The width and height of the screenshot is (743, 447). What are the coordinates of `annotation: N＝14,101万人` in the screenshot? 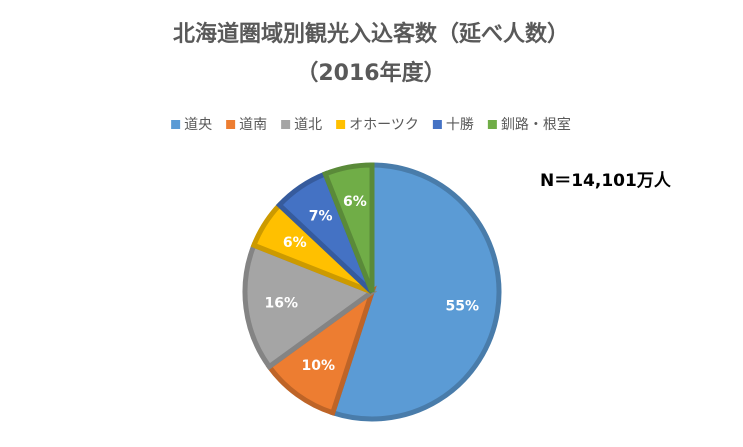 It's located at (606, 181).